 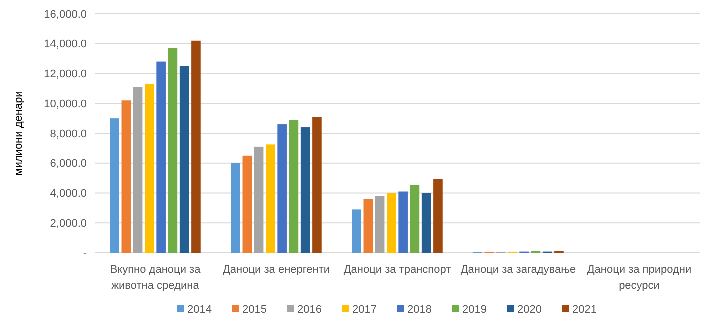 I want to click on y-tick-label: 2,000.0, so click(x=68, y=224).